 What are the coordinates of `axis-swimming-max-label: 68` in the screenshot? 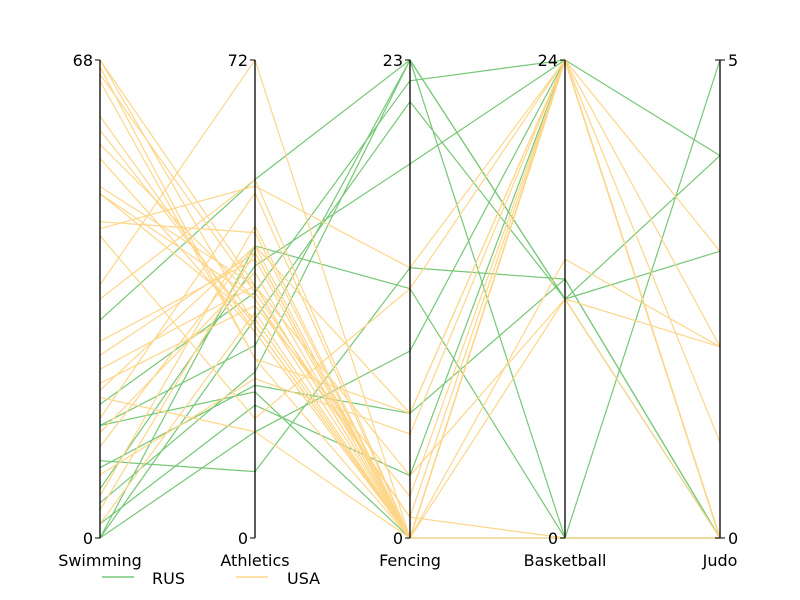 It's located at (83, 60).